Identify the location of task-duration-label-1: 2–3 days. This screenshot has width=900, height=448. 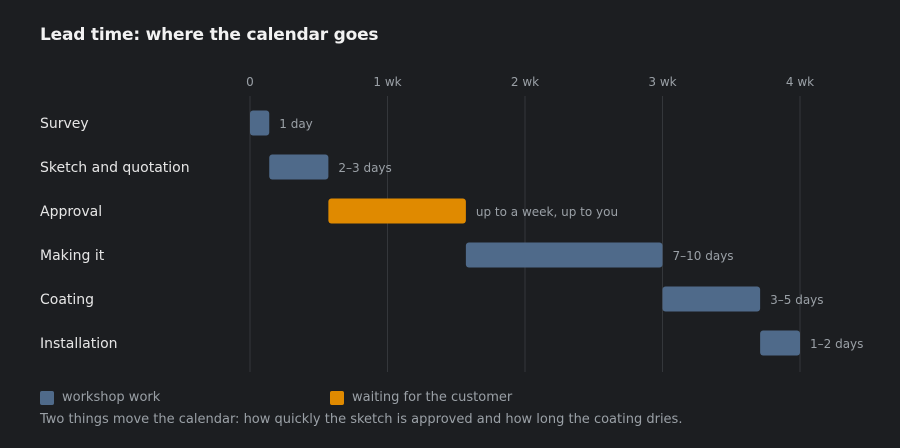
(364, 168).